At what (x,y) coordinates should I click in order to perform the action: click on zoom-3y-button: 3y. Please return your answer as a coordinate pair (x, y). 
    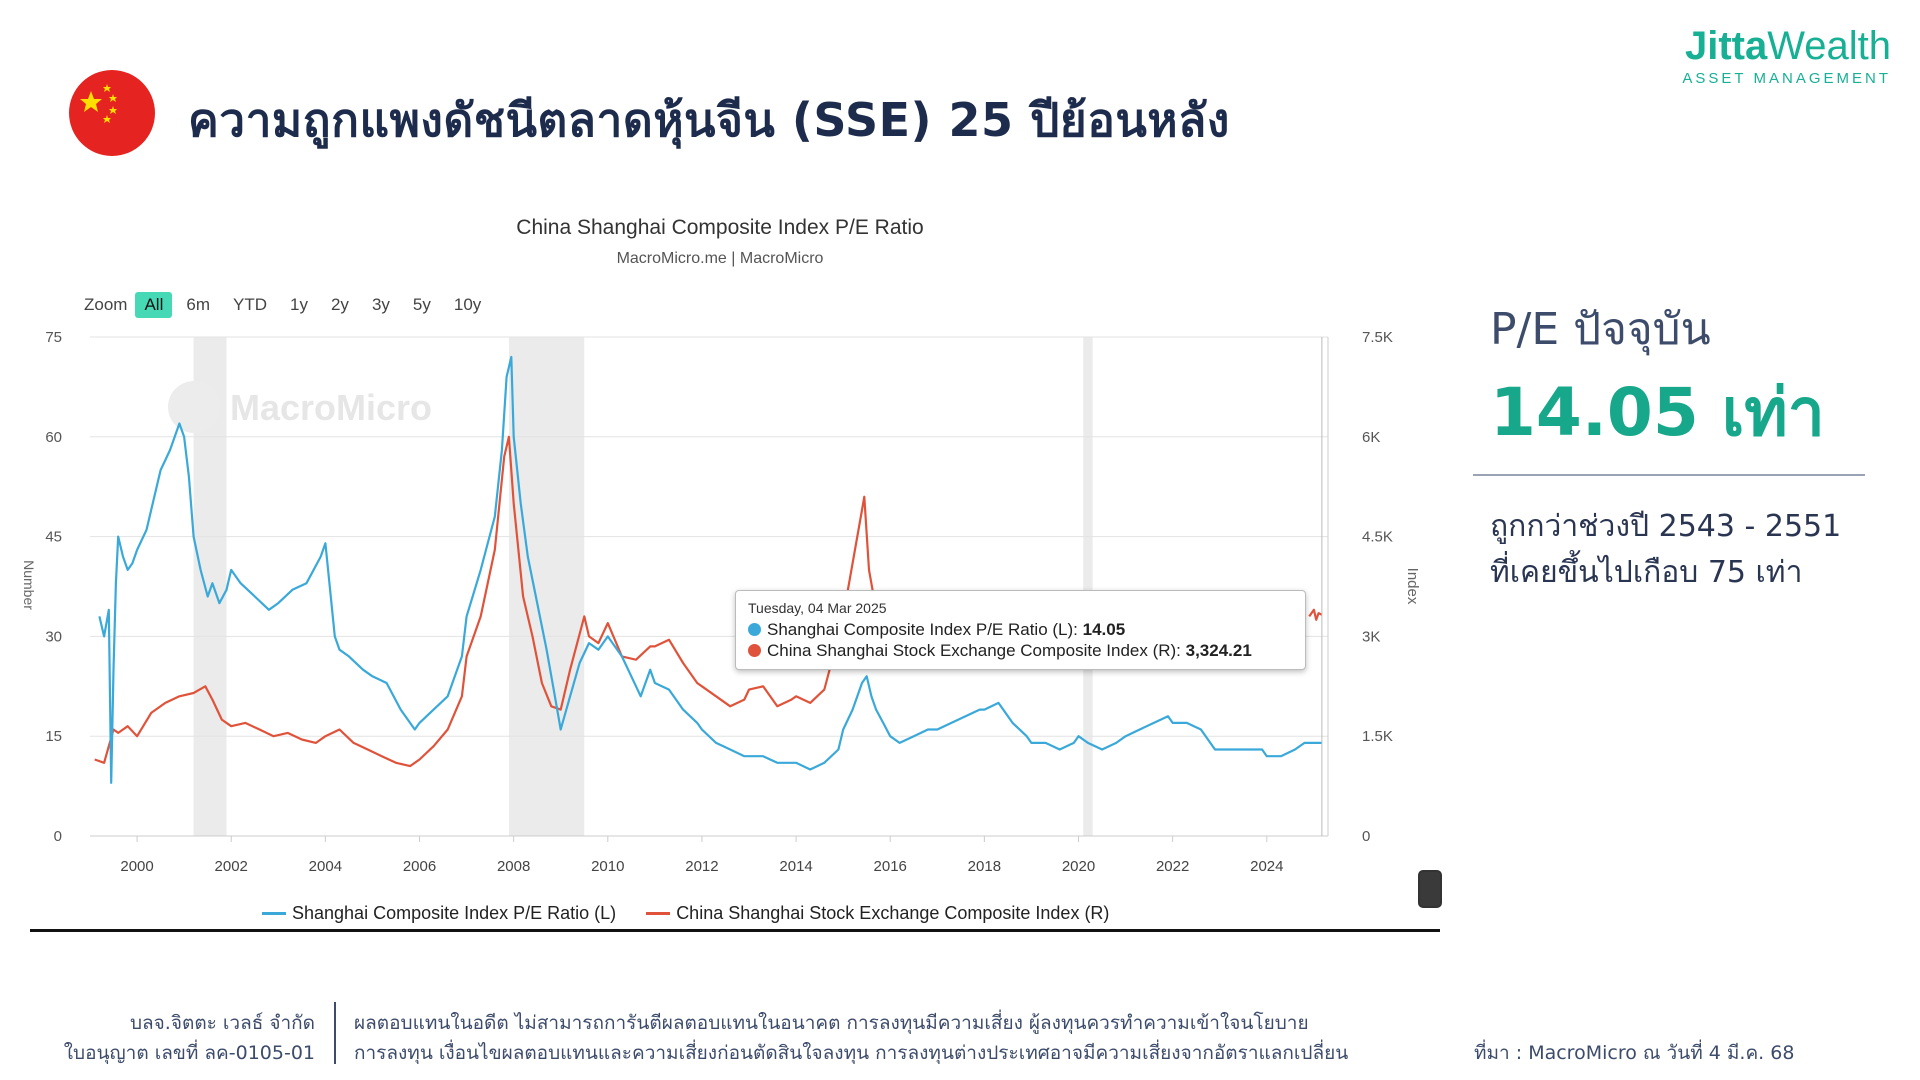
    Looking at the image, I should click on (380, 304).